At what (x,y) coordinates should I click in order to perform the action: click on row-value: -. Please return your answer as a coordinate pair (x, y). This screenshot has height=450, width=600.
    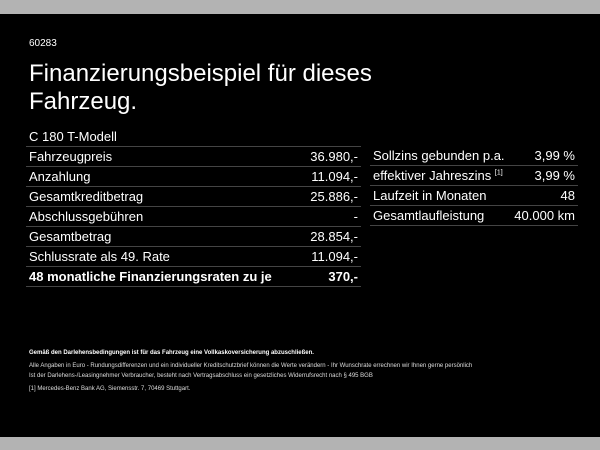
    Looking at the image, I should click on (331, 216).